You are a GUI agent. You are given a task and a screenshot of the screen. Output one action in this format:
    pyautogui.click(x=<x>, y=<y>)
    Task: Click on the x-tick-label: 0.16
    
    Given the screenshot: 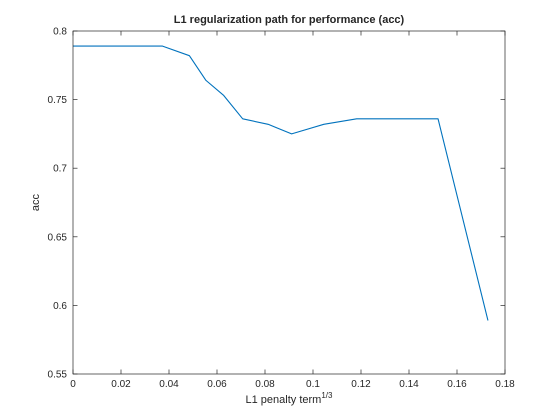 What is the action you would take?
    pyautogui.click(x=457, y=384)
    